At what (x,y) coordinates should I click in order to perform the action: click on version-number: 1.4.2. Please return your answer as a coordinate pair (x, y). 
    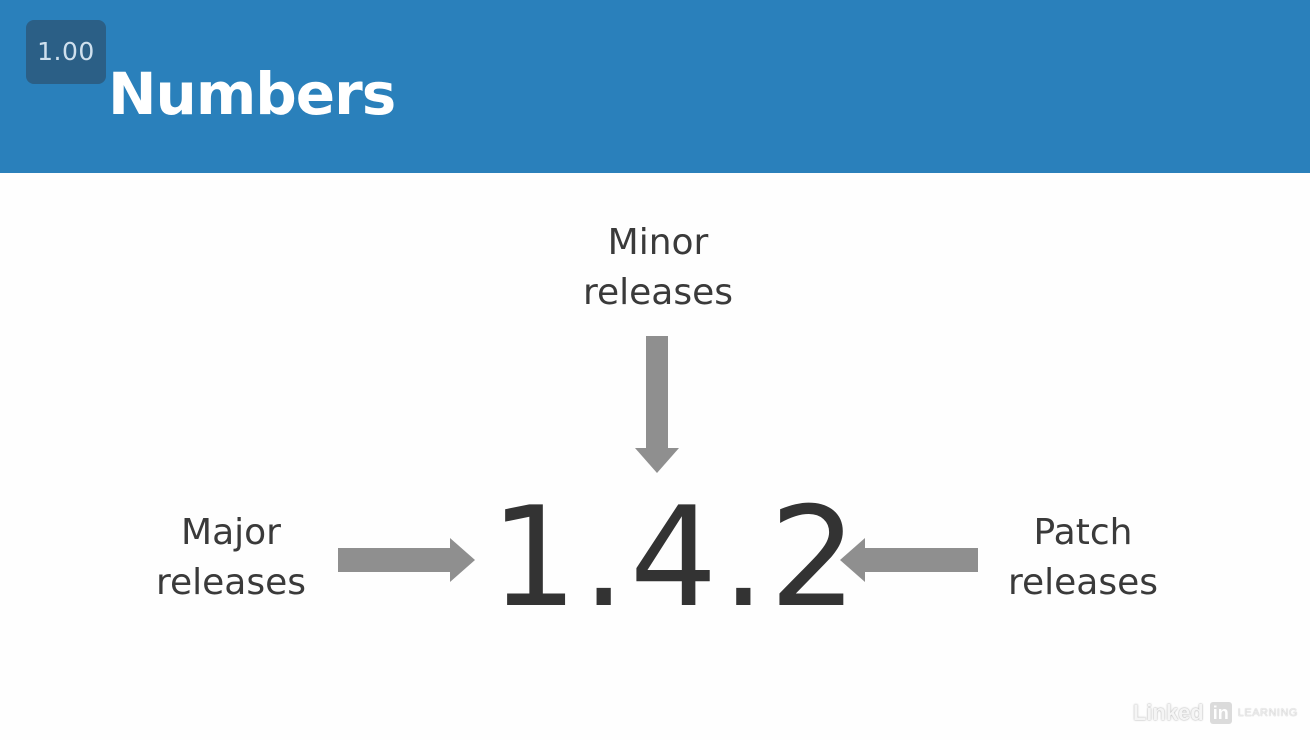
    Looking at the image, I should click on (676, 557).